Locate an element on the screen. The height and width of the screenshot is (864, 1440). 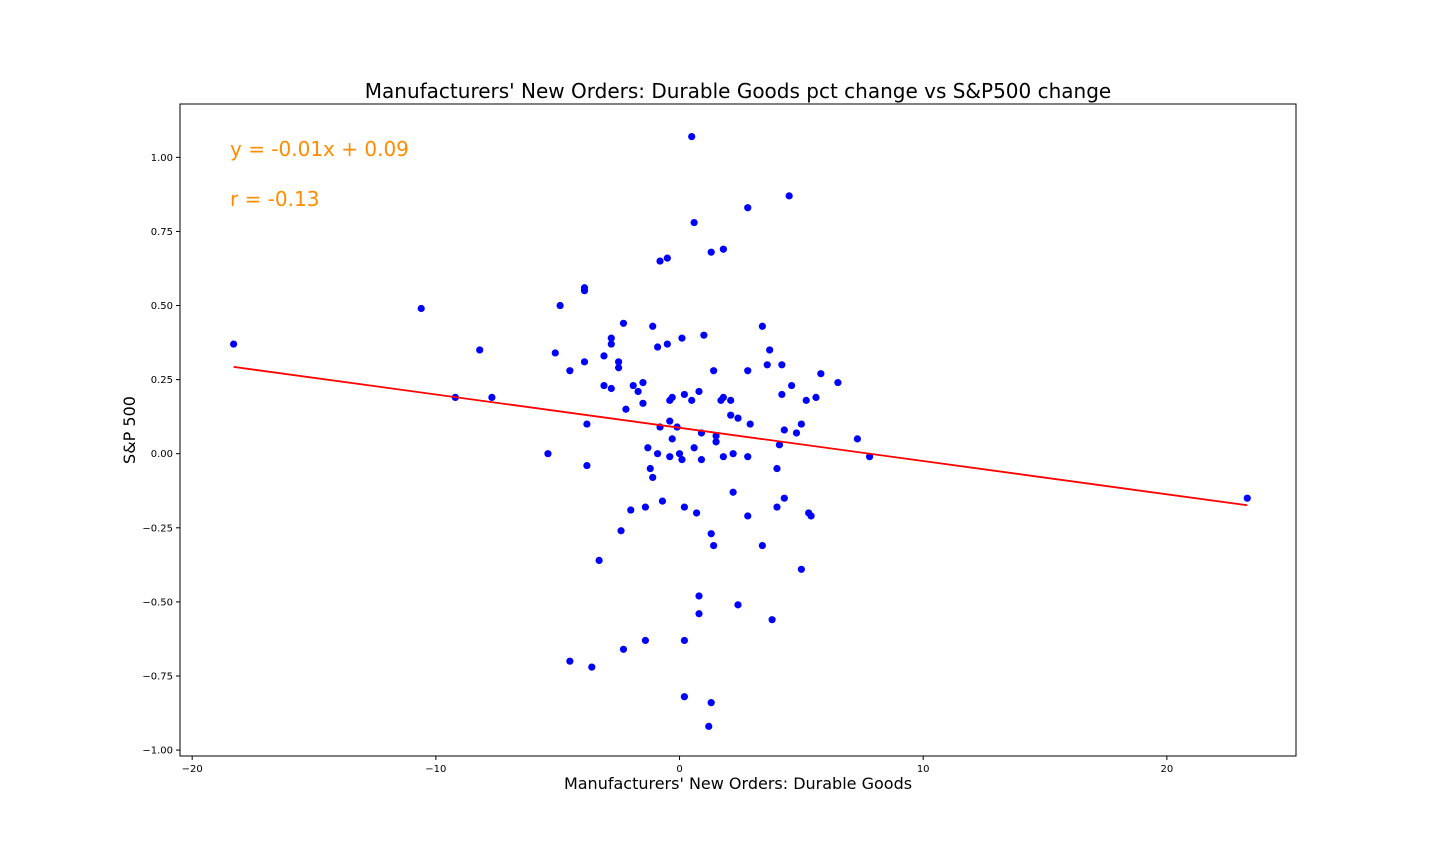
y-axis: 1.00 0.75 0.50 0.25 0.00 −0.25 −0.50 −0.75 −1.00 is located at coordinates (161, 455).